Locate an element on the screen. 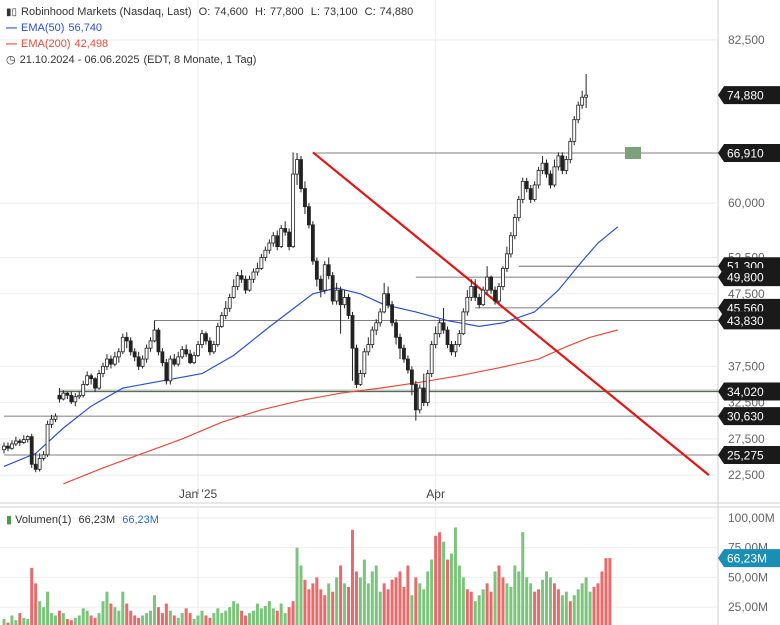 The width and height of the screenshot is (780, 625). high-label: H: is located at coordinates (261, 12).